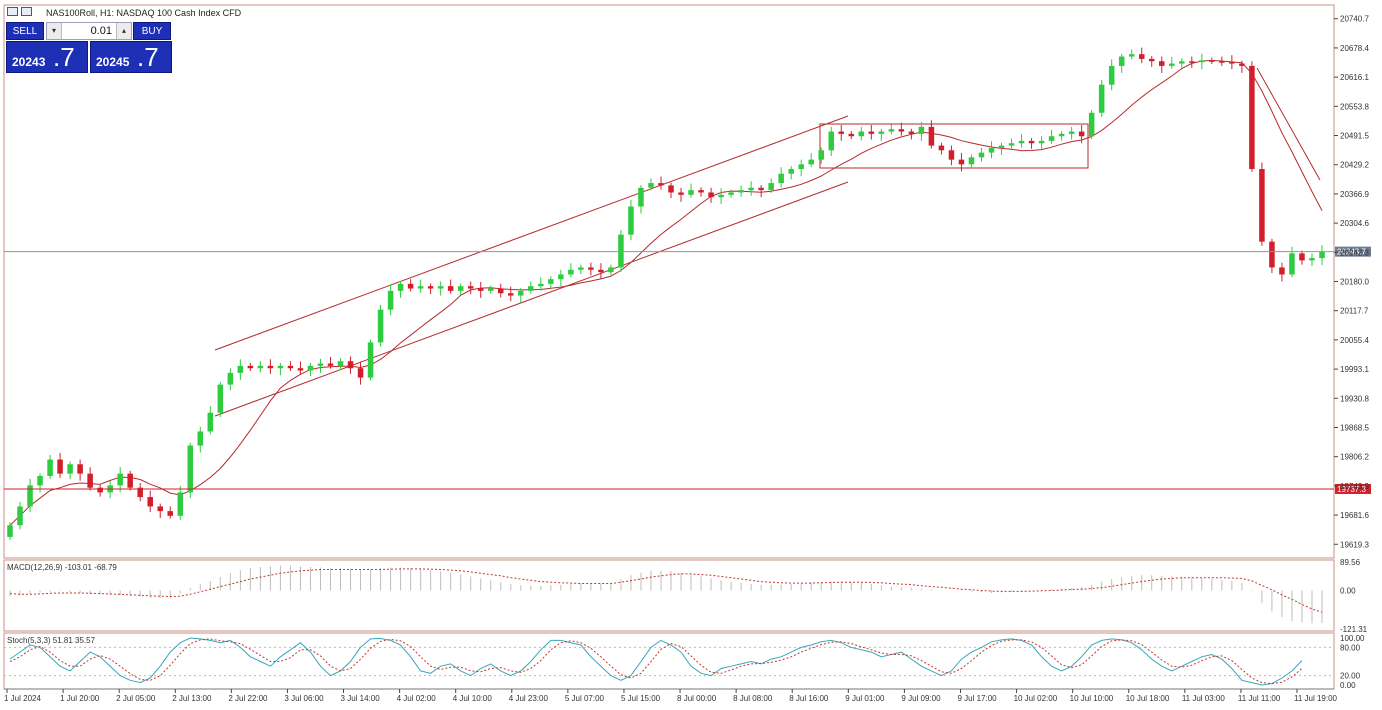 The width and height of the screenshot is (1382, 710). What do you see at coordinates (1348, 590) in the screenshot?
I see `macd-tick-label: 0.00` at bounding box center [1348, 590].